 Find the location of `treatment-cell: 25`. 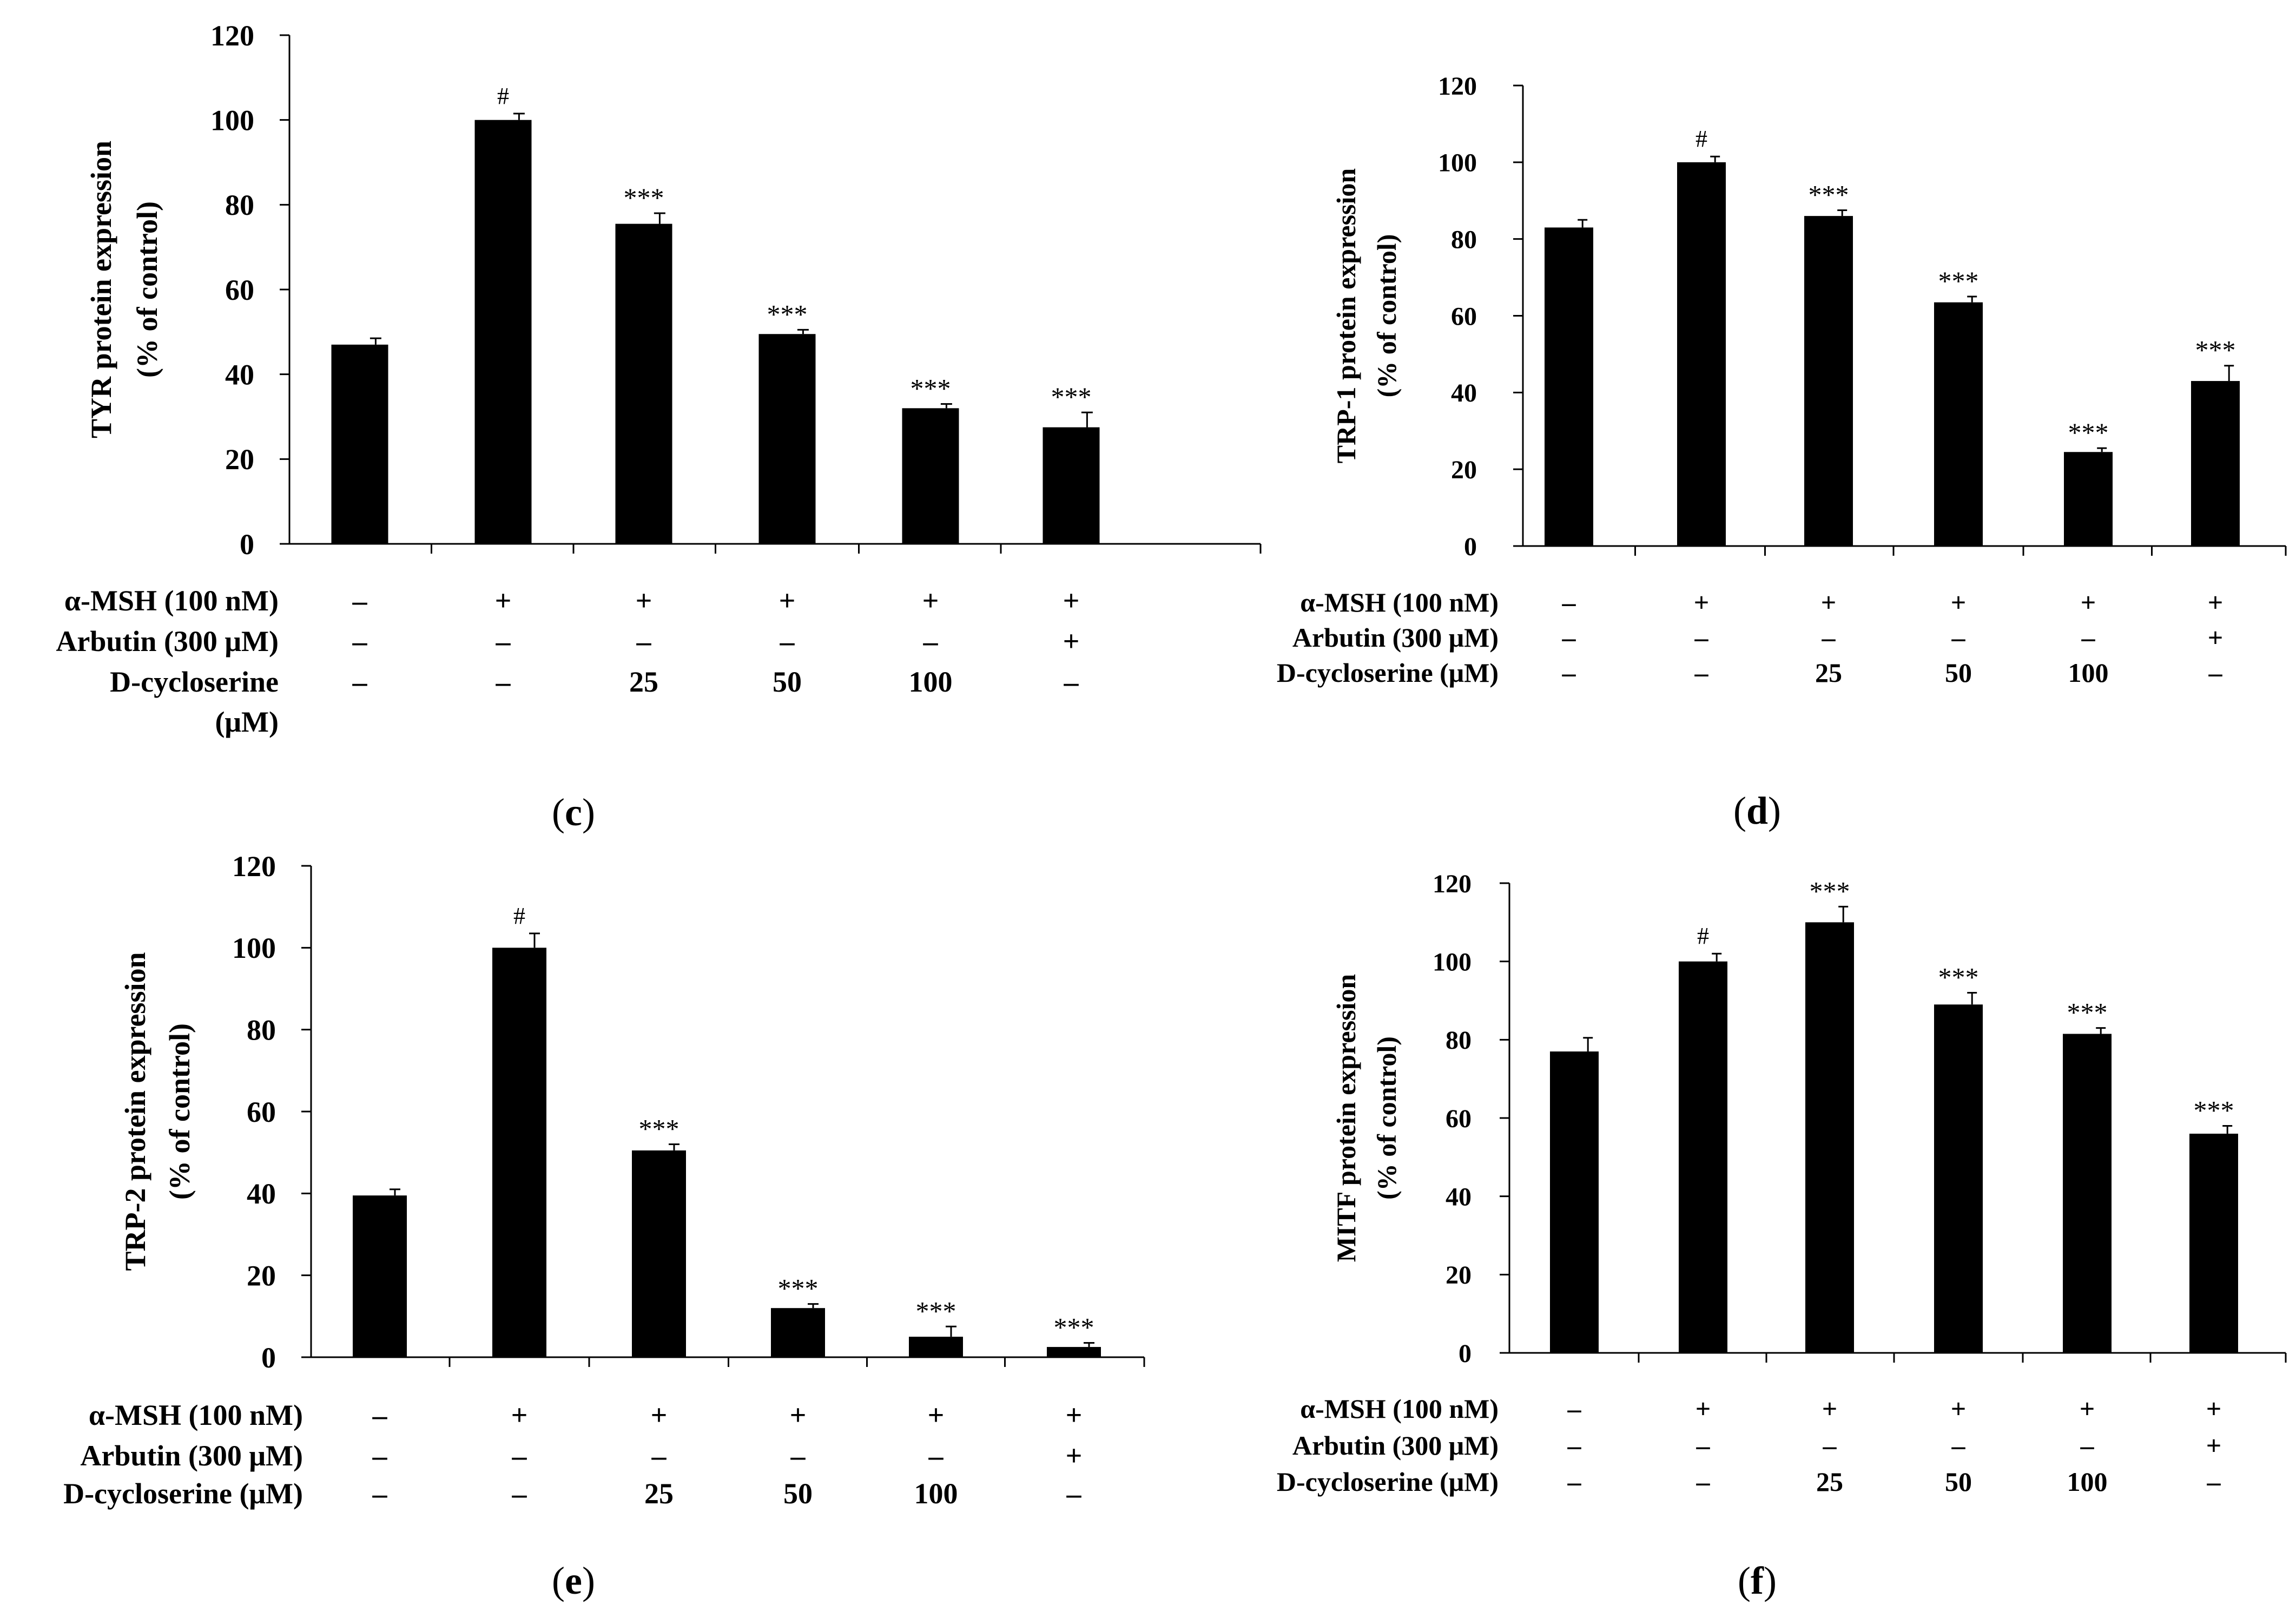

treatment-cell: 25 is located at coordinates (644, 682).